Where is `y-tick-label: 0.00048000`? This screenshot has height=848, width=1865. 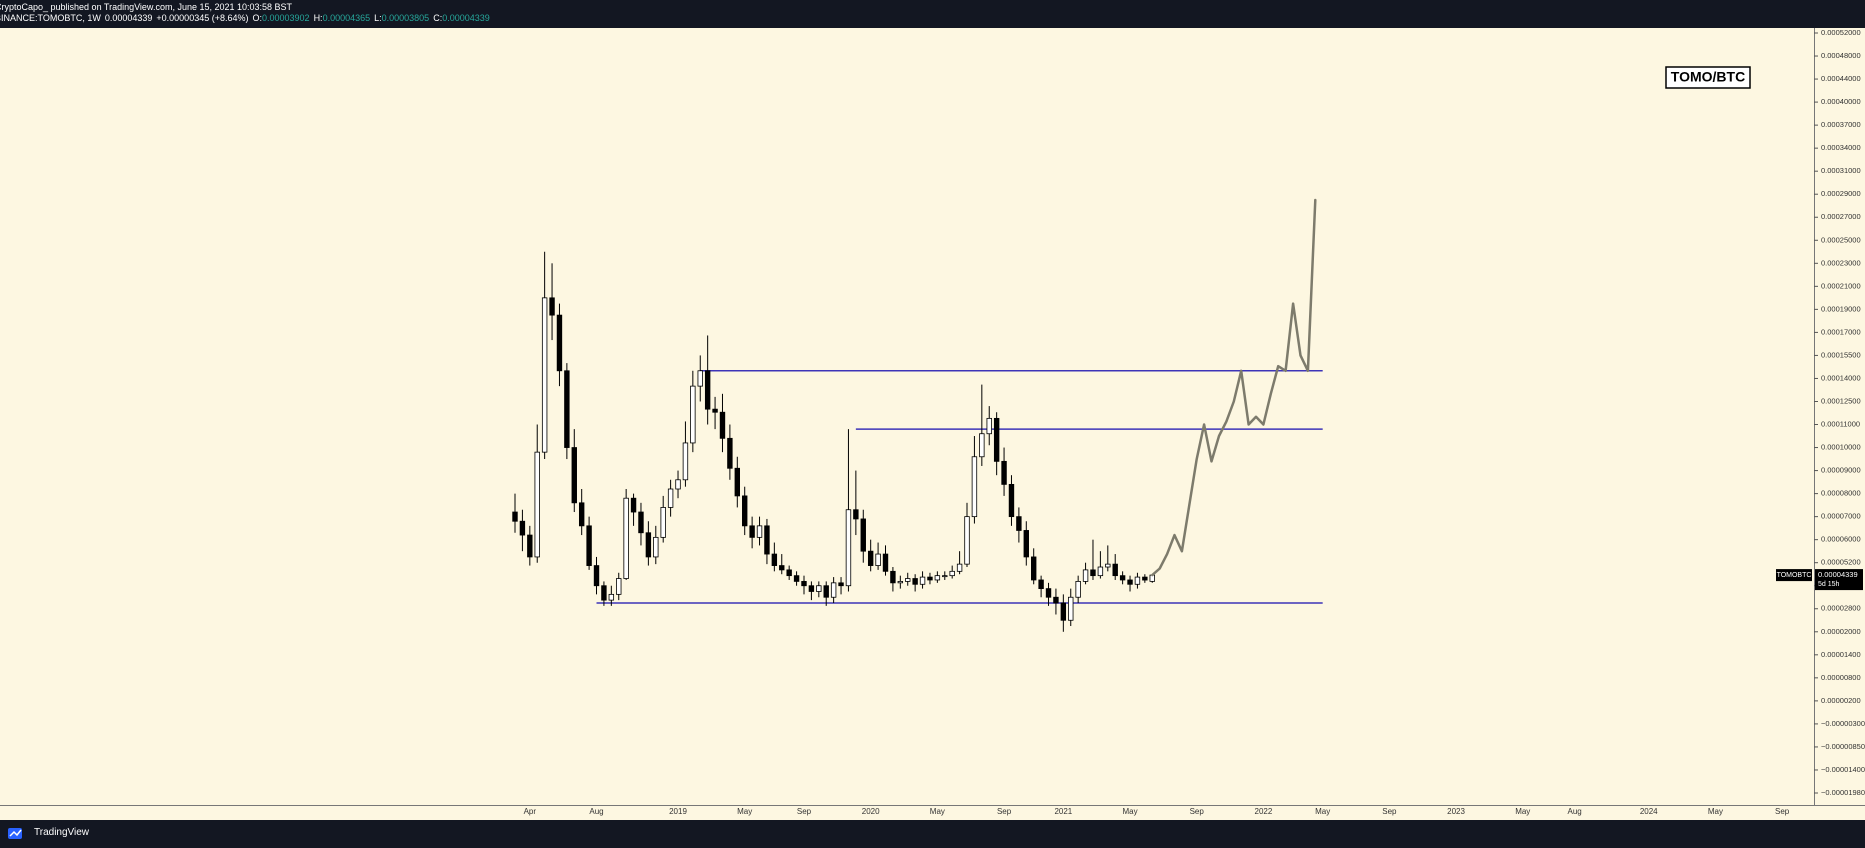
y-tick-label: 0.00048000 is located at coordinates (1841, 55).